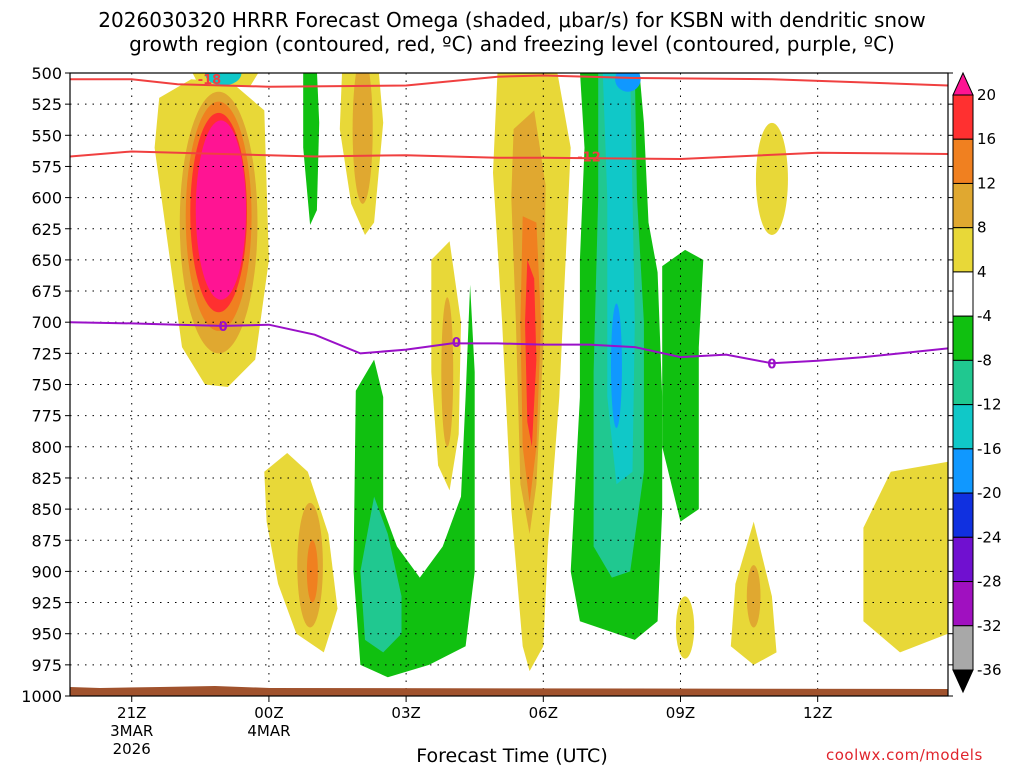 Image resolution: width=1024 pixels, height=768 pixels. What do you see at coordinates (46, 385) in the screenshot?
I see `y-tick-label: 750` at bounding box center [46, 385].